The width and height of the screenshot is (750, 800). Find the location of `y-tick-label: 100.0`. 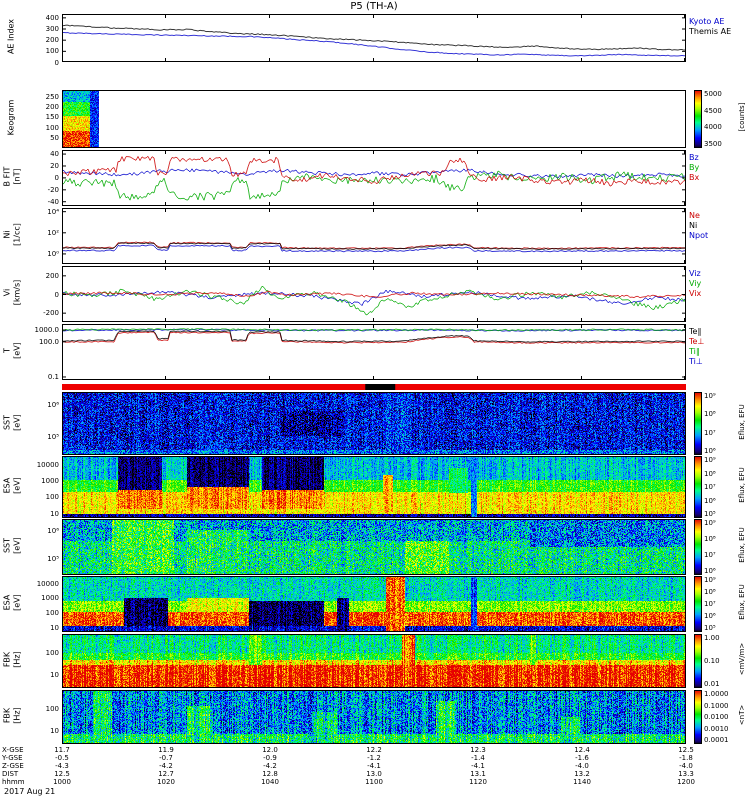

y-tick-label: 100.0 is located at coordinates (48, 341).